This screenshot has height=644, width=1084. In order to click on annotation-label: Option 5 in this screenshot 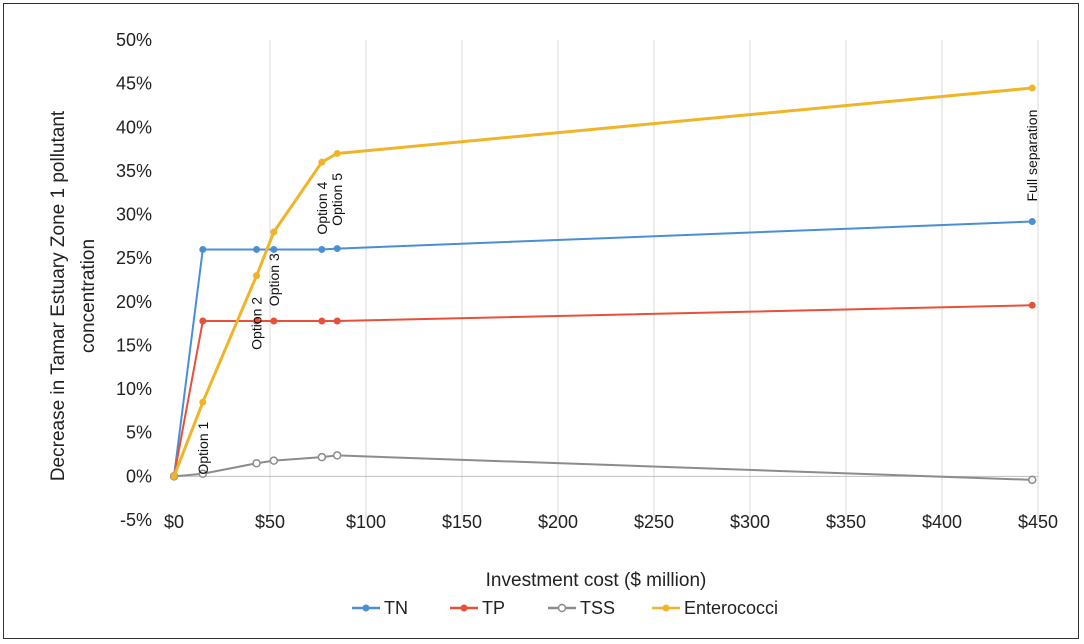, I will do `click(337, 199)`.